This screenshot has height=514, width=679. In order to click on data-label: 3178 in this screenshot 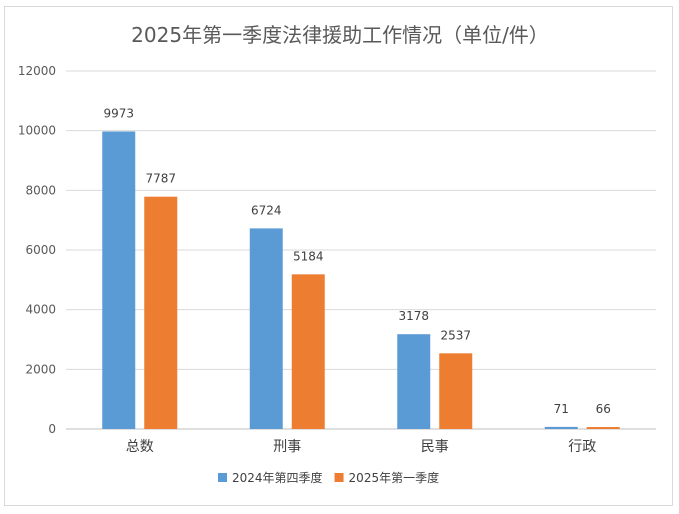, I will do `click(413, 316)`.